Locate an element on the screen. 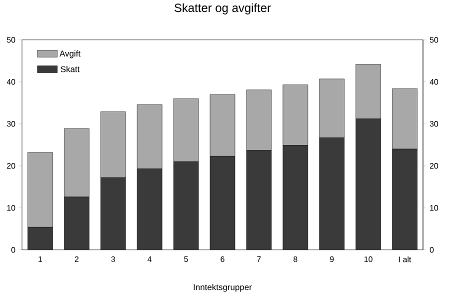  legend-label: Skatt is located at coordinates (70, 69).